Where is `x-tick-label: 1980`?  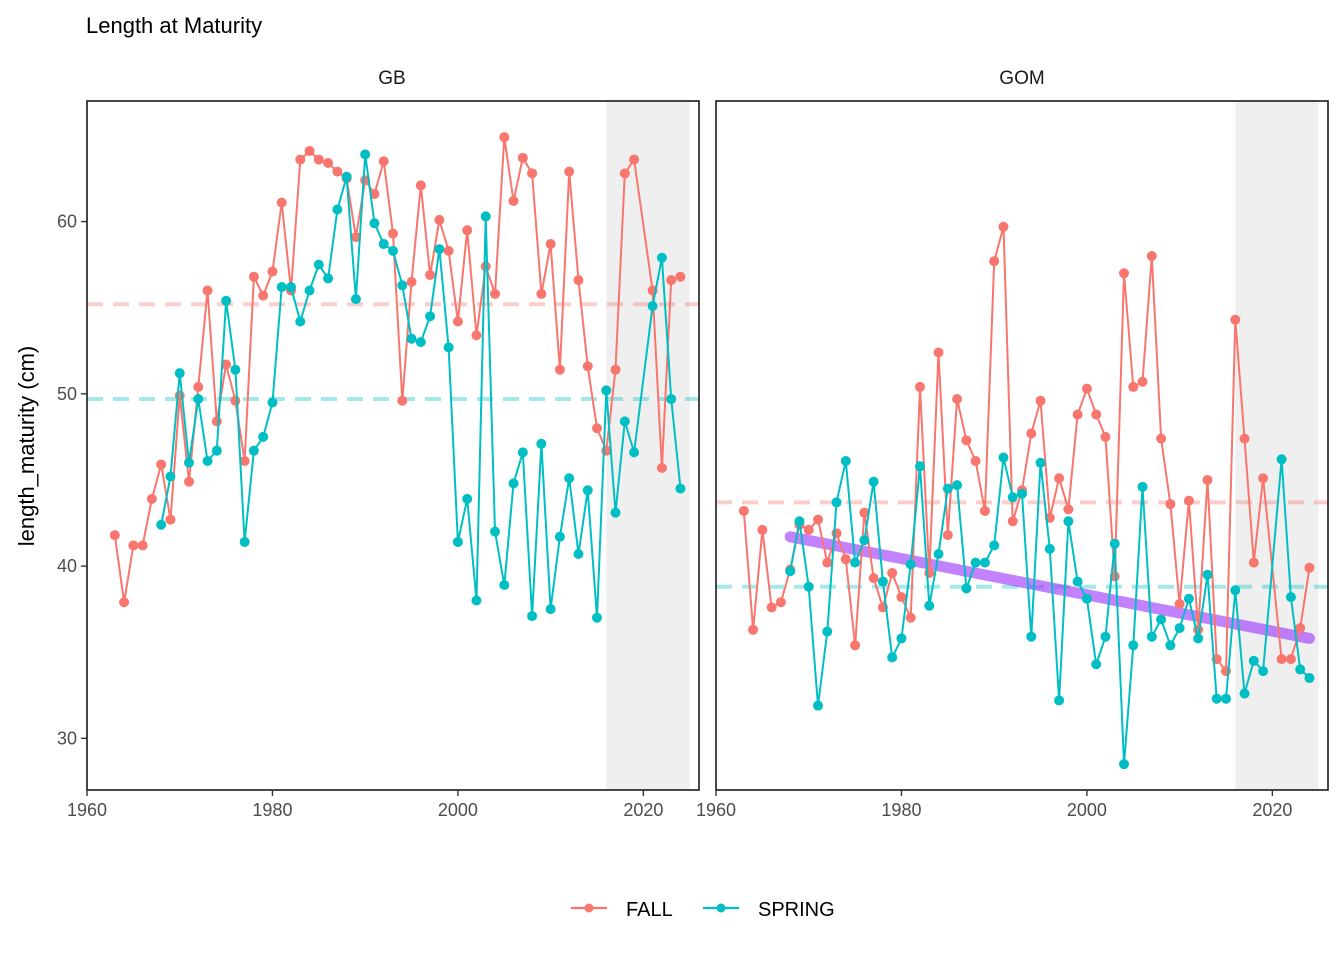
x-tick-label: 1980 is located at coordinates (901, 810).